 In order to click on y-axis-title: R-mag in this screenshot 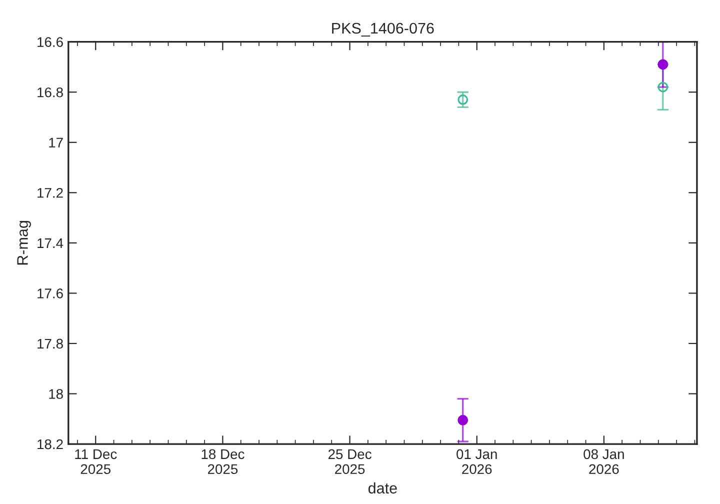, I will do `click(24, 242)`.